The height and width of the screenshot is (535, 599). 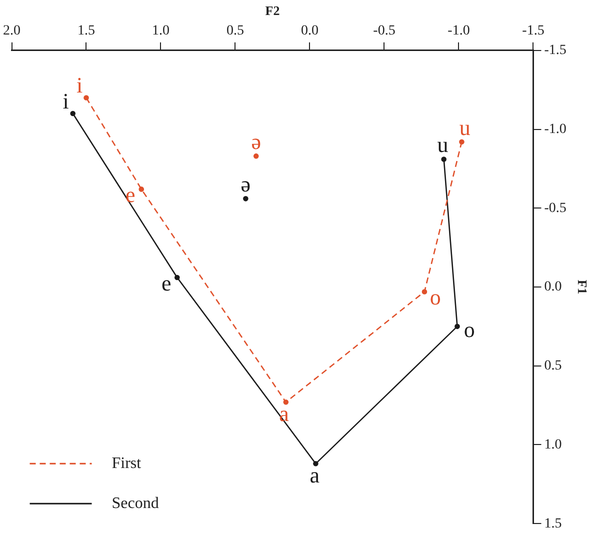 What do you see at coordinates (11, 31) in the screenshot?
I see `x-tick-label: 2.0` at bounding box center [11, 31].